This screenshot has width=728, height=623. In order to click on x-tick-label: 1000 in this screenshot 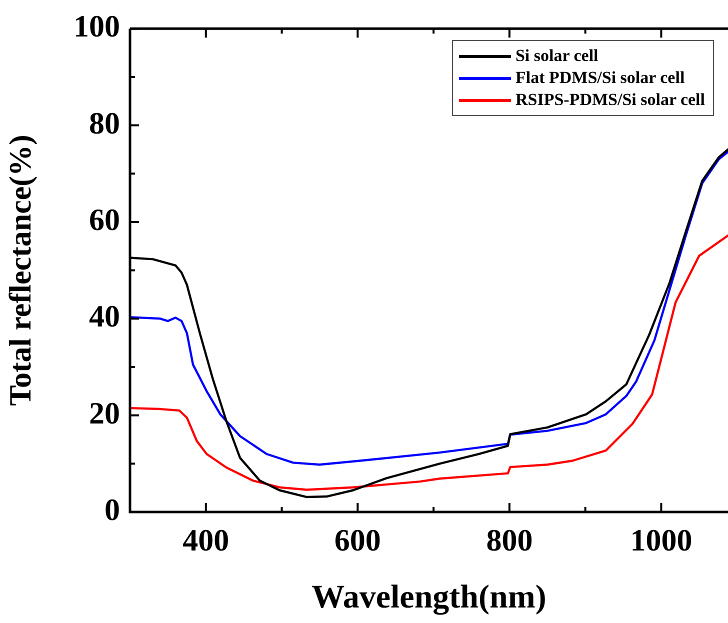, I will do `click(661, 540)`.